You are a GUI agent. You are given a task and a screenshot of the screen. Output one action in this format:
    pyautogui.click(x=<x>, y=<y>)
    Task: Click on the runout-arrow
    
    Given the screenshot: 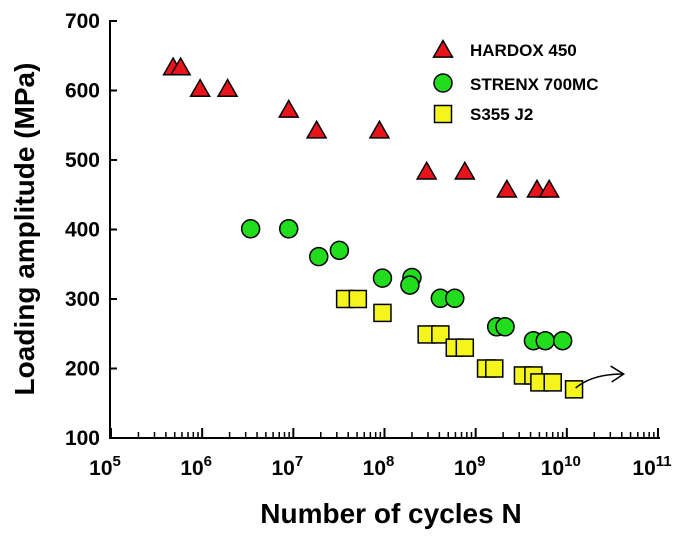 What is the action you would take?
    pyautogui.click(x=599, y=381)
    